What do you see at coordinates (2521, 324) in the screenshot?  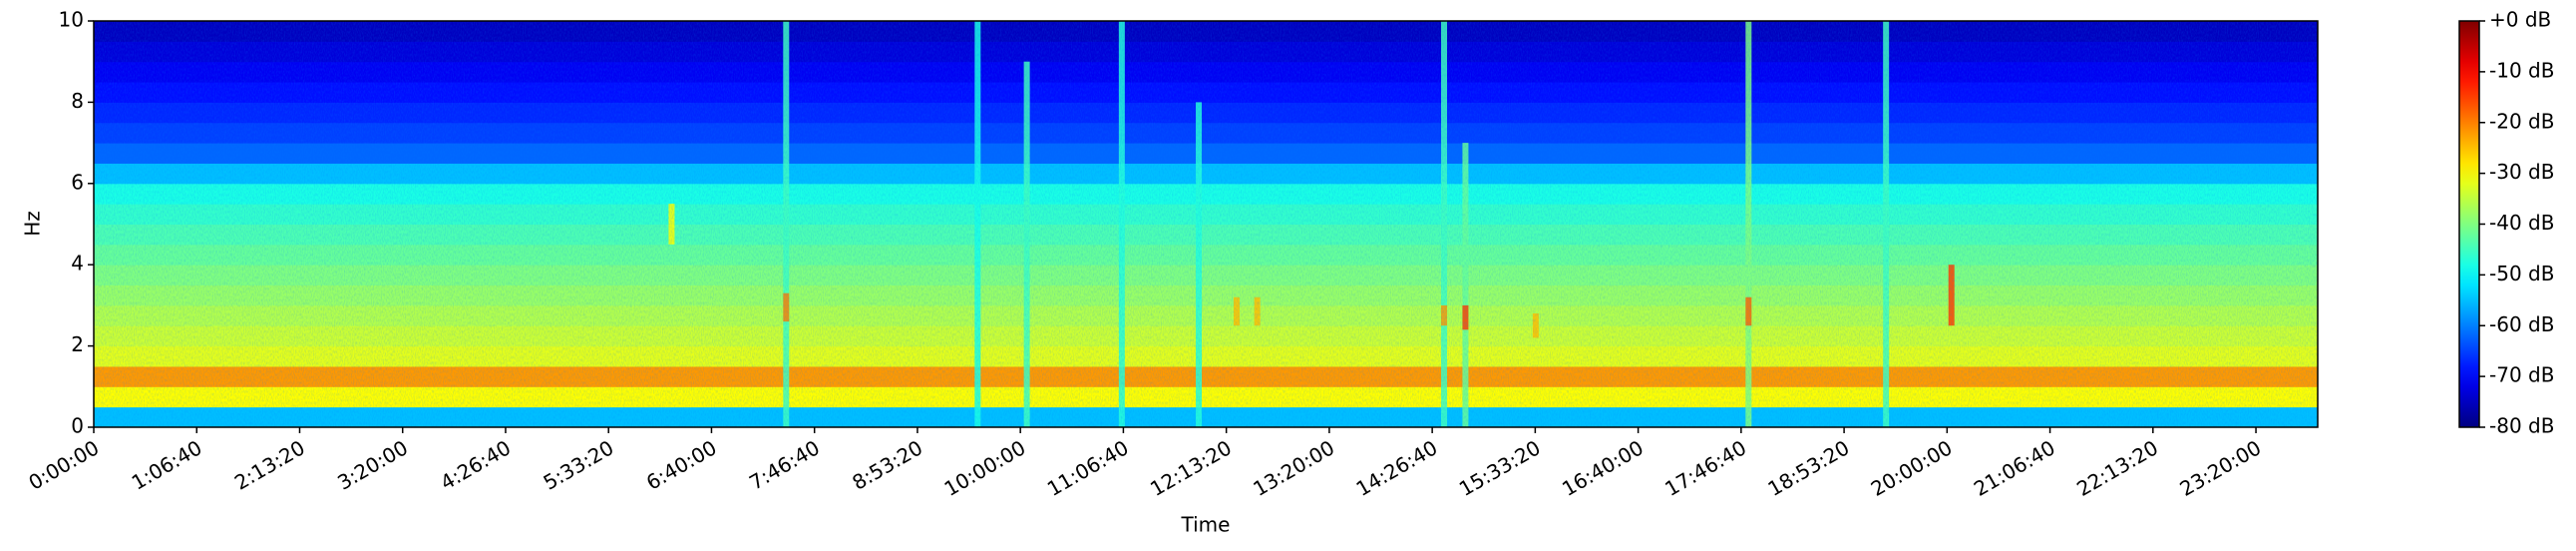 I see `colorbar-tick-label: -60 dB` at bounding box center [2521, 324].